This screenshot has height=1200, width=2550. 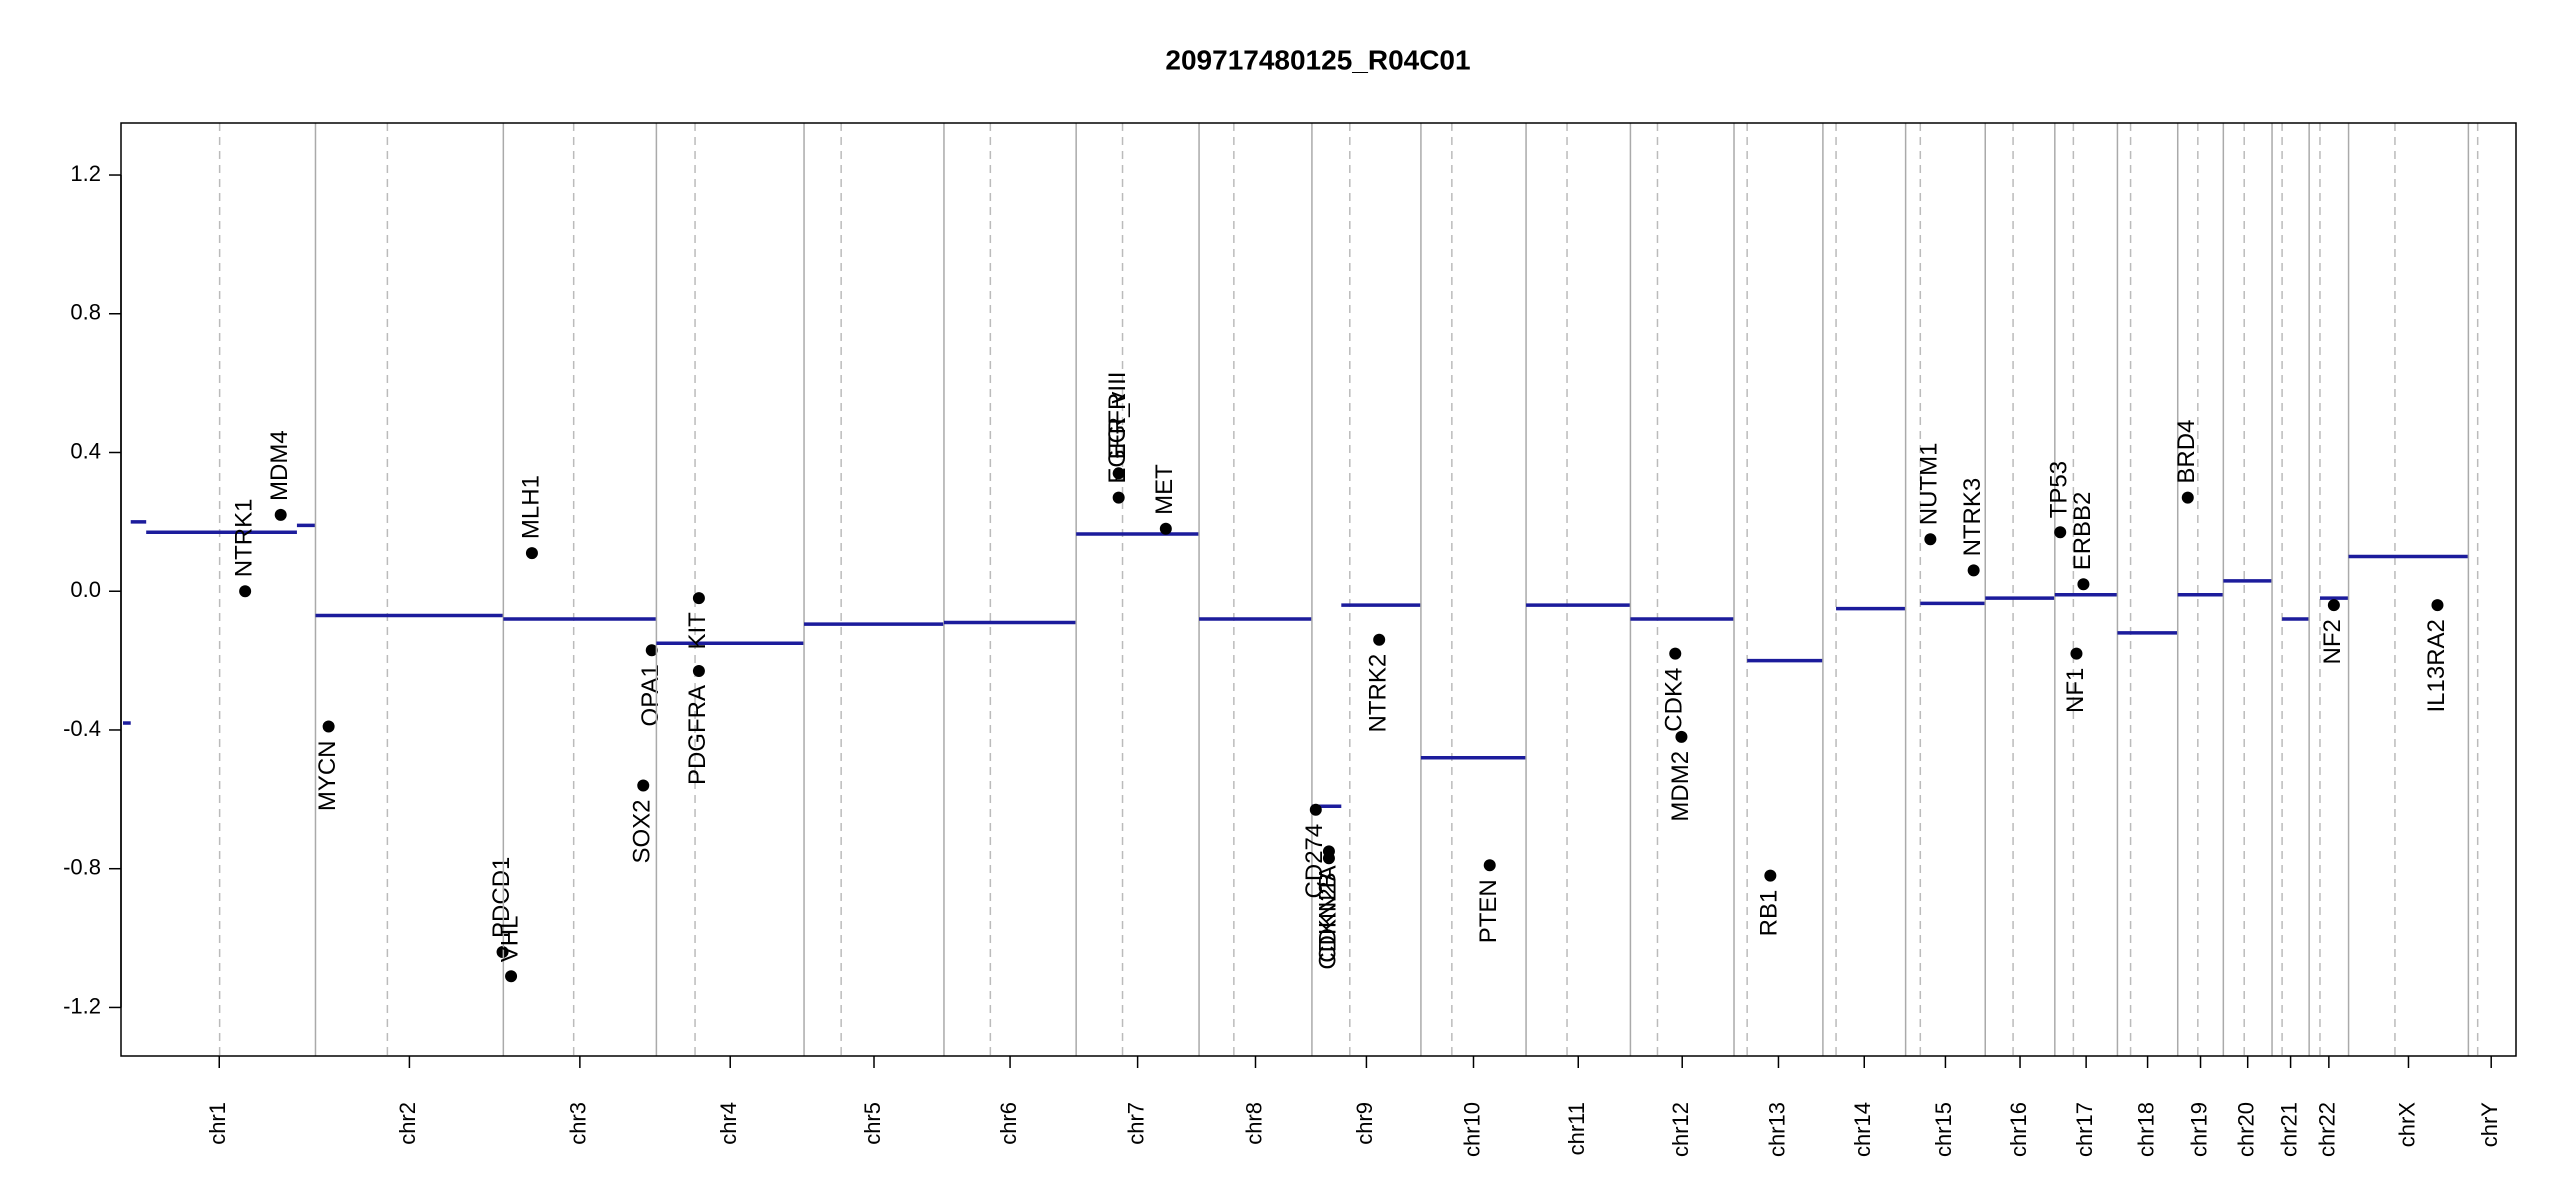 What do you see at coordinates (2198, 1129) in the screenshot?
I see `x-tick-label: chr19` at bounding box center [2198, 1129].